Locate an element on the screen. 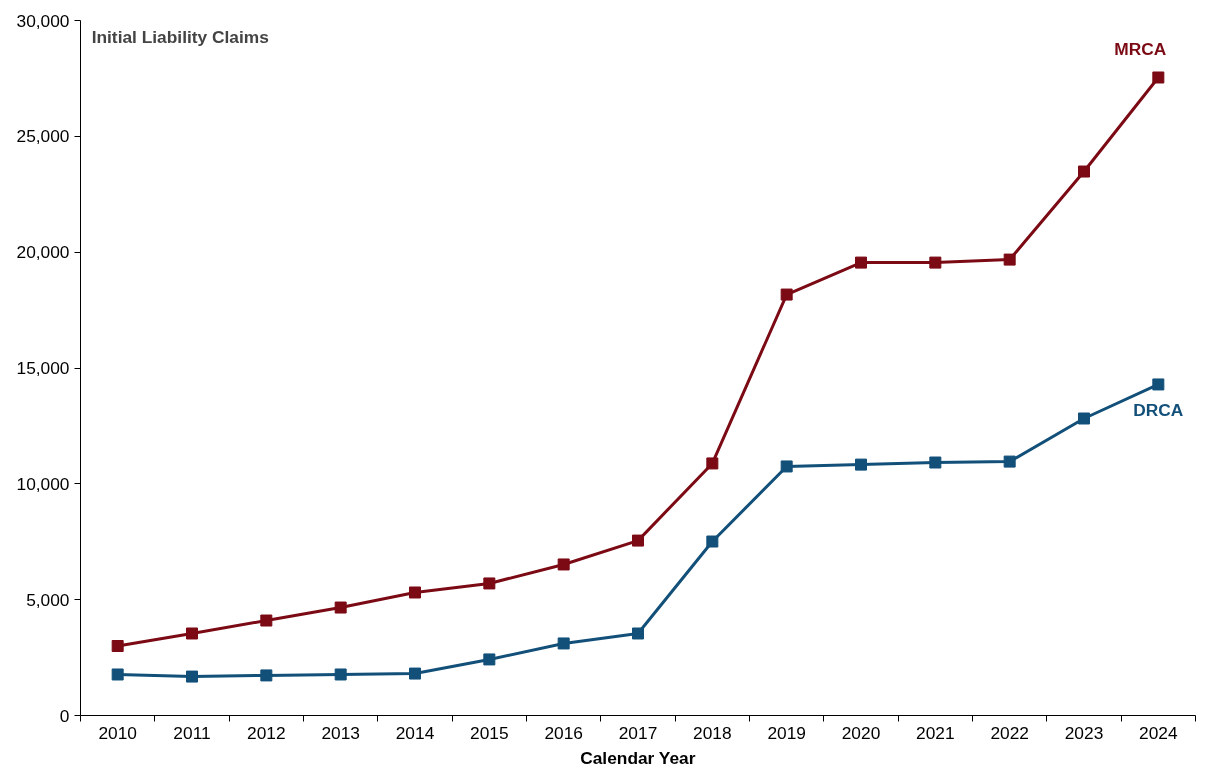  x-tick-label: 2020 is located at coordinates (861, 732).